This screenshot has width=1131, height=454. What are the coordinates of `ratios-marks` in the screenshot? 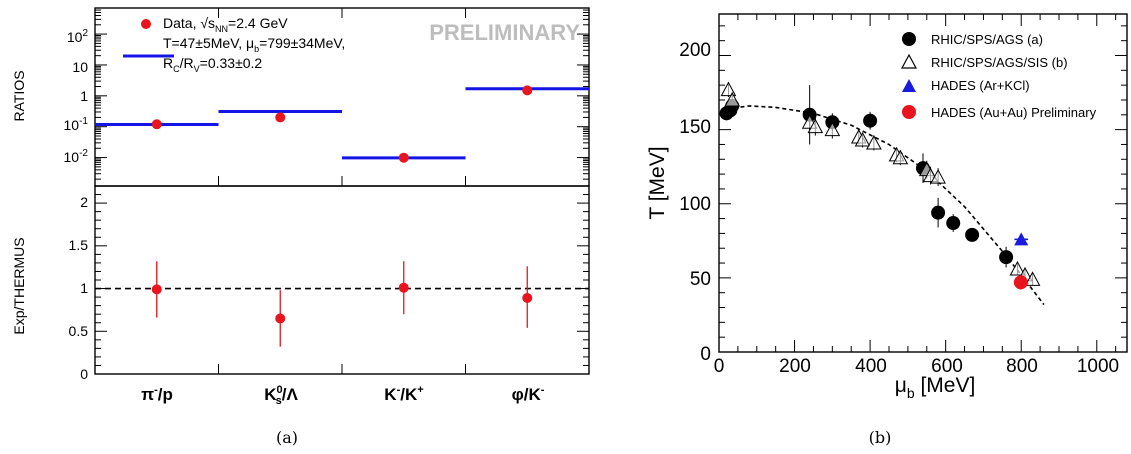 It's located at (342, 124).